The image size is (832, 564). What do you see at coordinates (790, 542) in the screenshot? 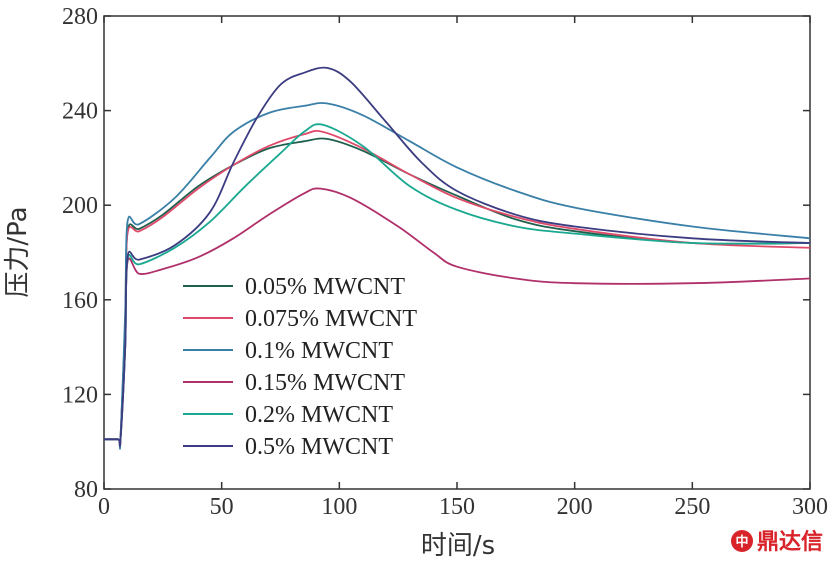
I see `watermark-text: 鼎达信` at bounding box center [790, 542].